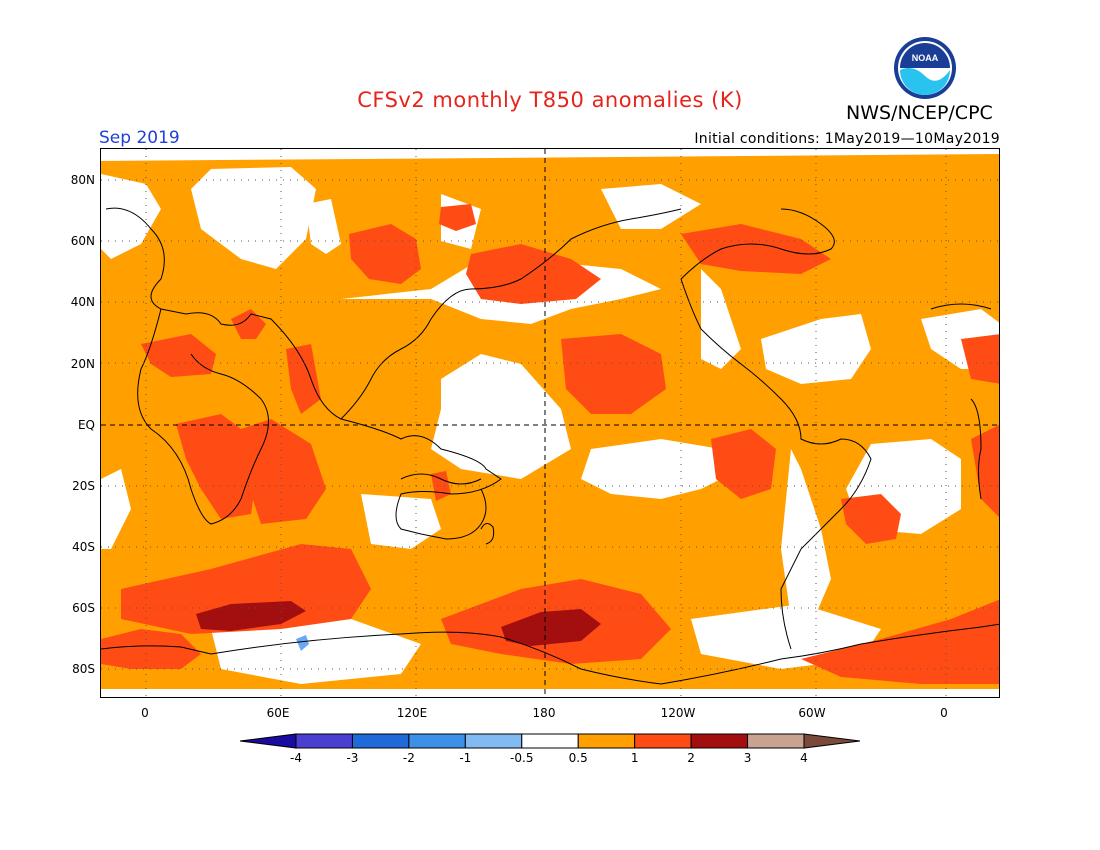 Image resolution: width=1100 pixels, height=850 pixels. Describe the element at coordinates (296, 758) in the screenshot. I see `colorbar-label: -4` at that location.